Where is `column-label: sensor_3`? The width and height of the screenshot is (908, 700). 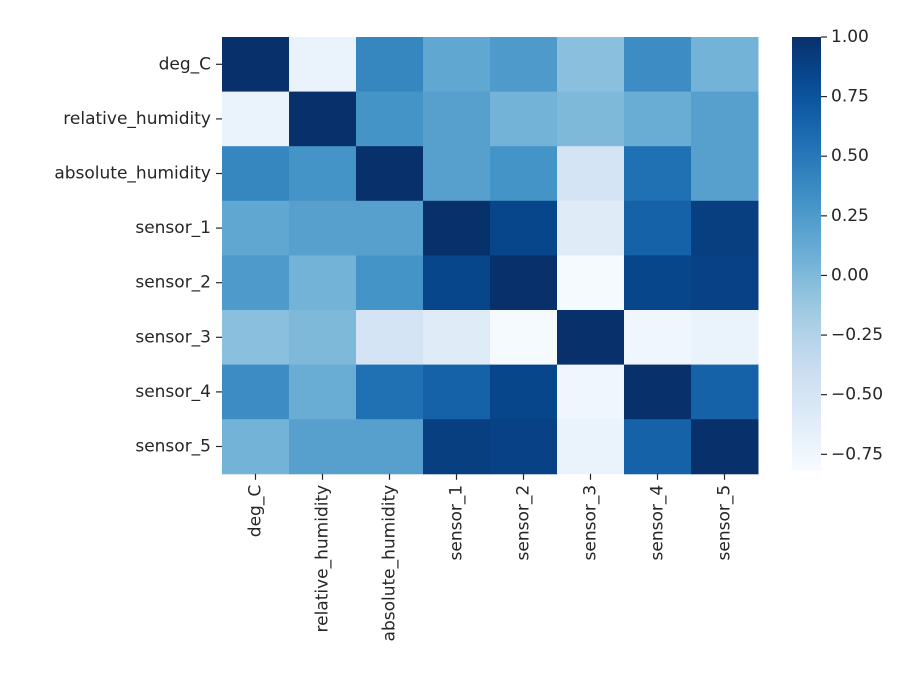 column-label: sensor_3 is located at coordinates (591, 523).